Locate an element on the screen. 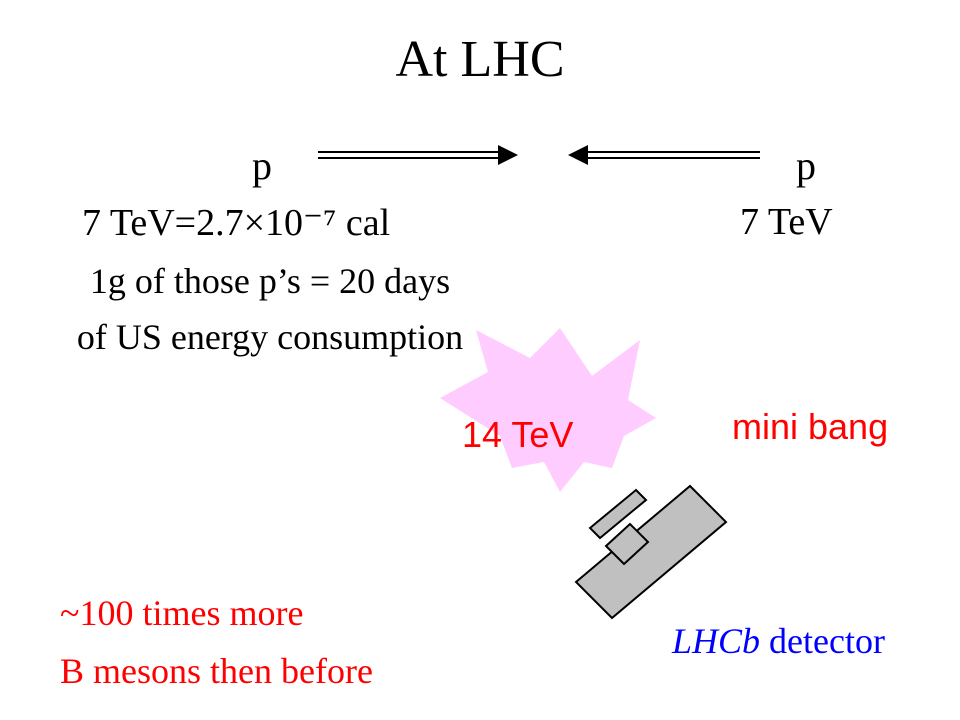 This screenshot has height=720, width=960. beam-left-energy: 7 TeV=2.7×10⁻⁷ cal is located at coordinates (236, 223).